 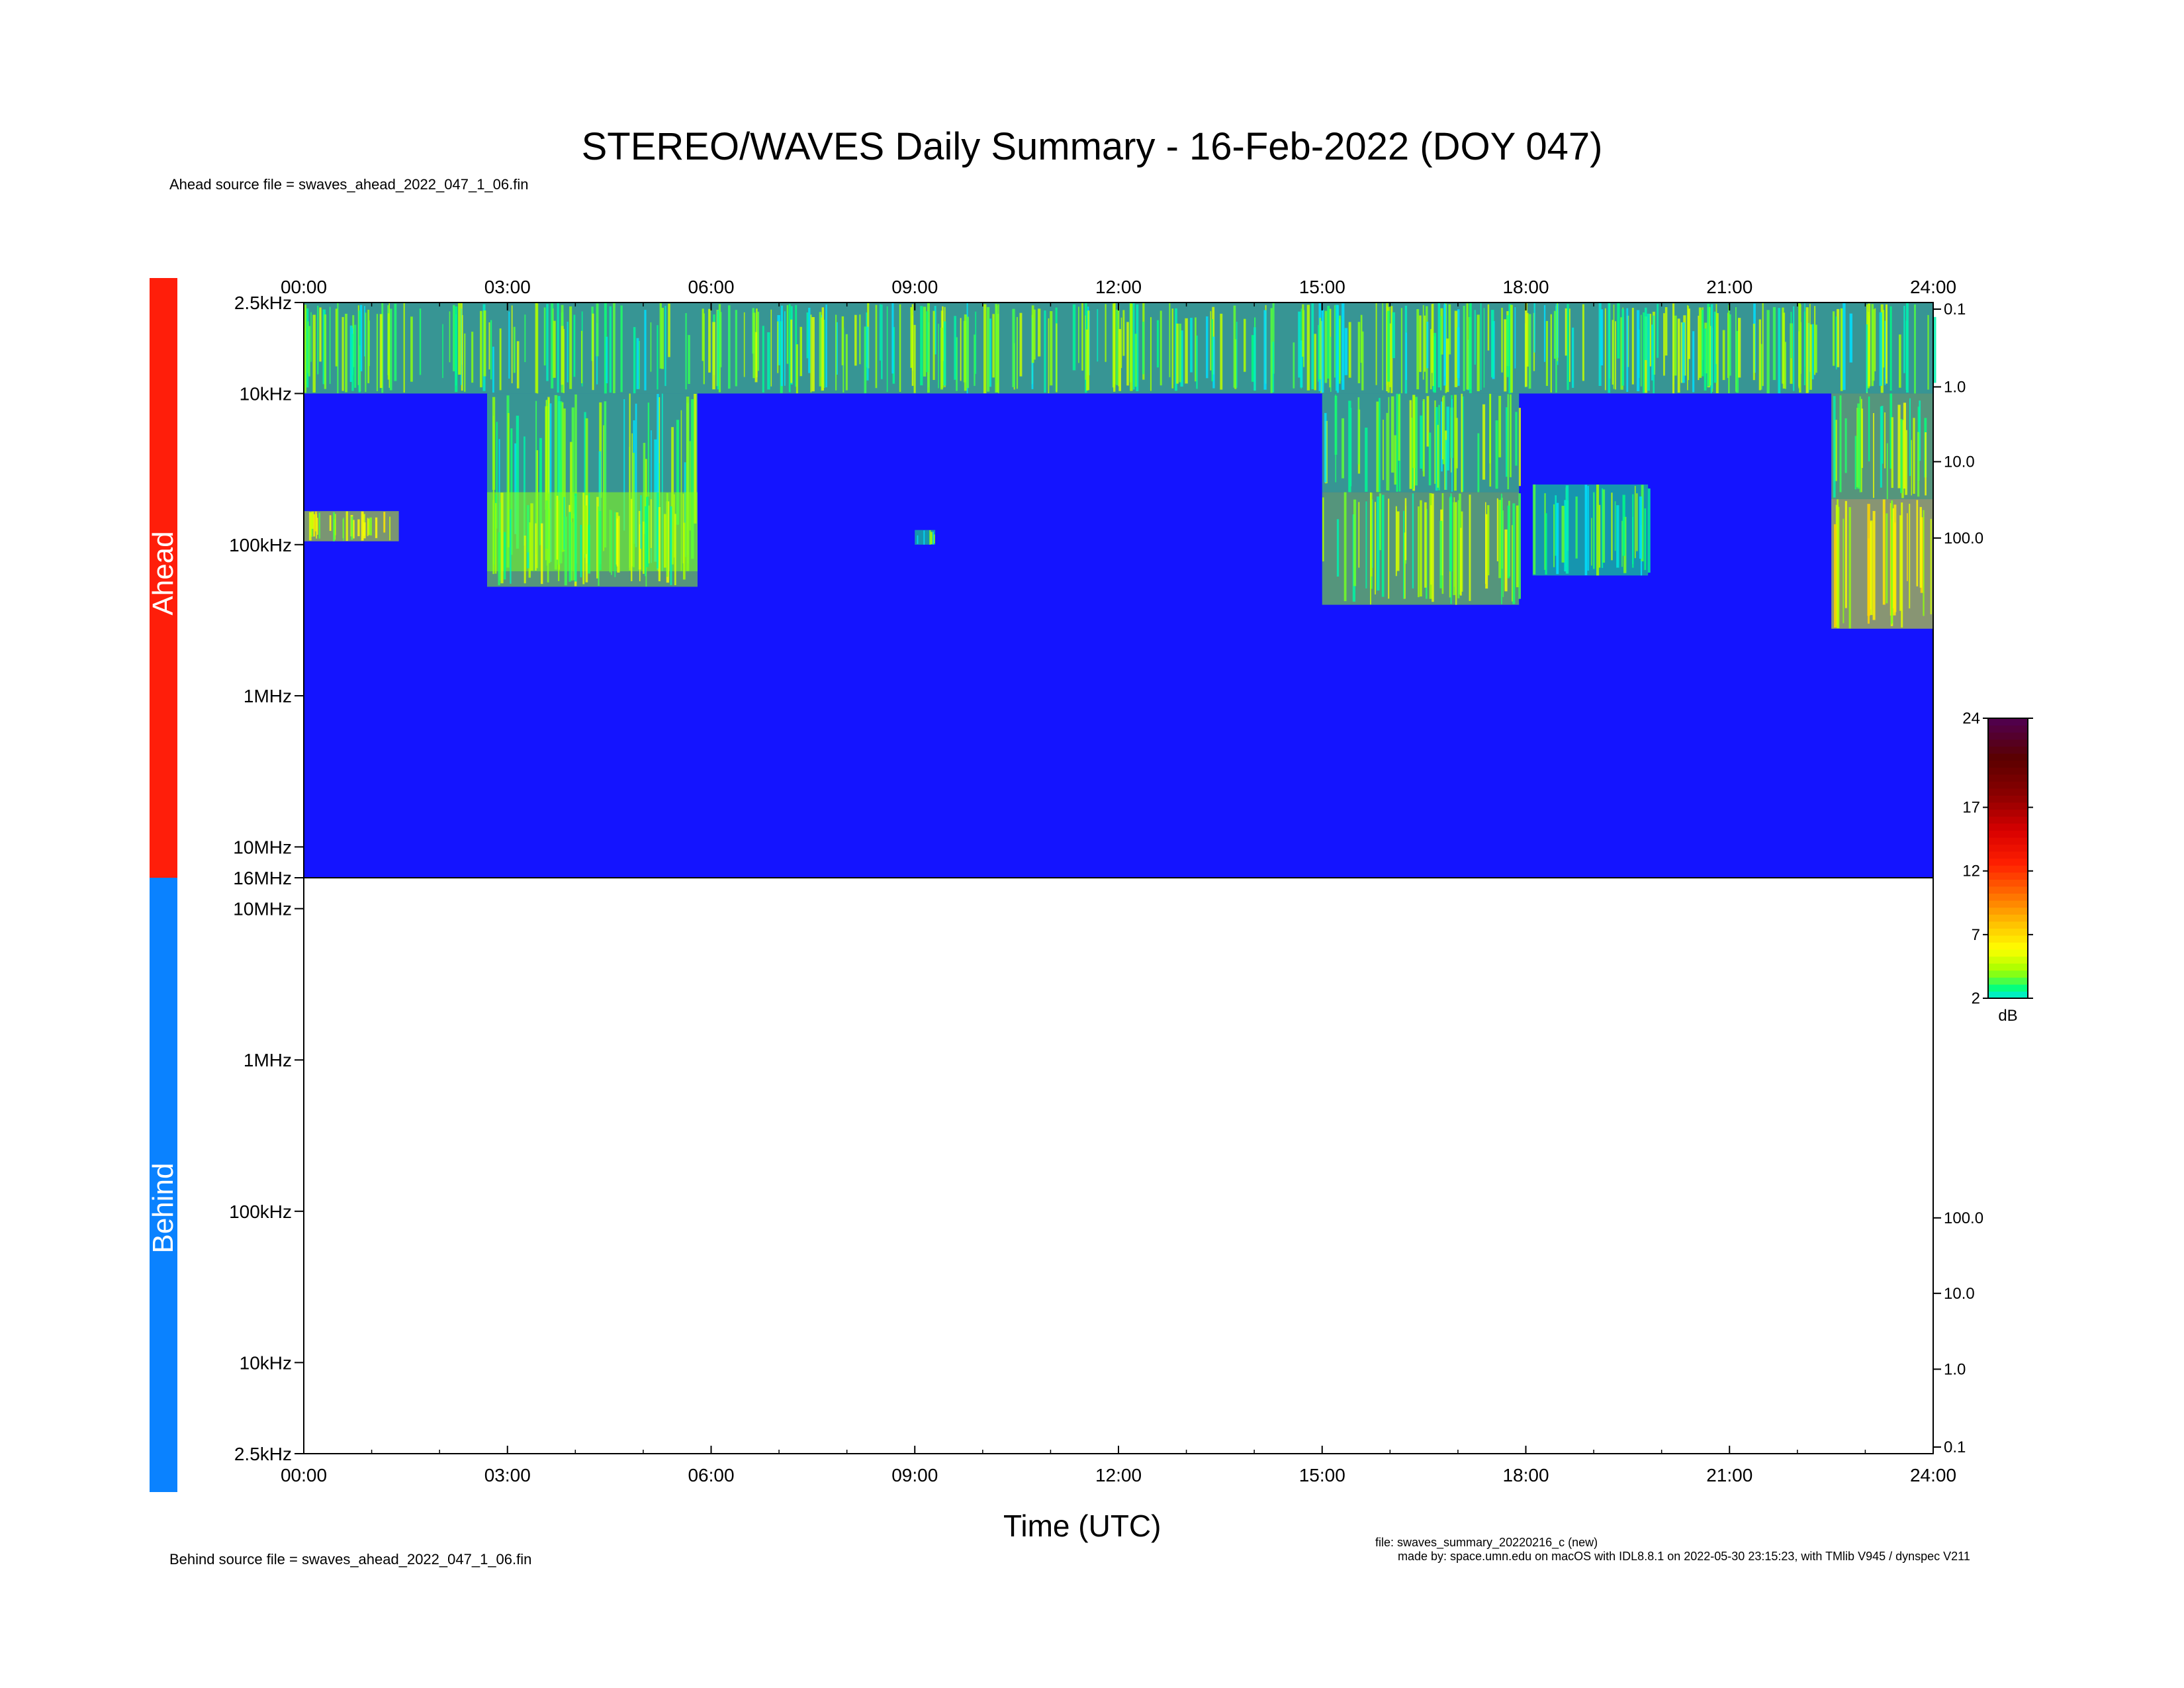 What do you see at coordinates (268, 696) in the screenshot?
I see `ahead-y-tick-label: 1MHz` at bounding box center [268, 696].